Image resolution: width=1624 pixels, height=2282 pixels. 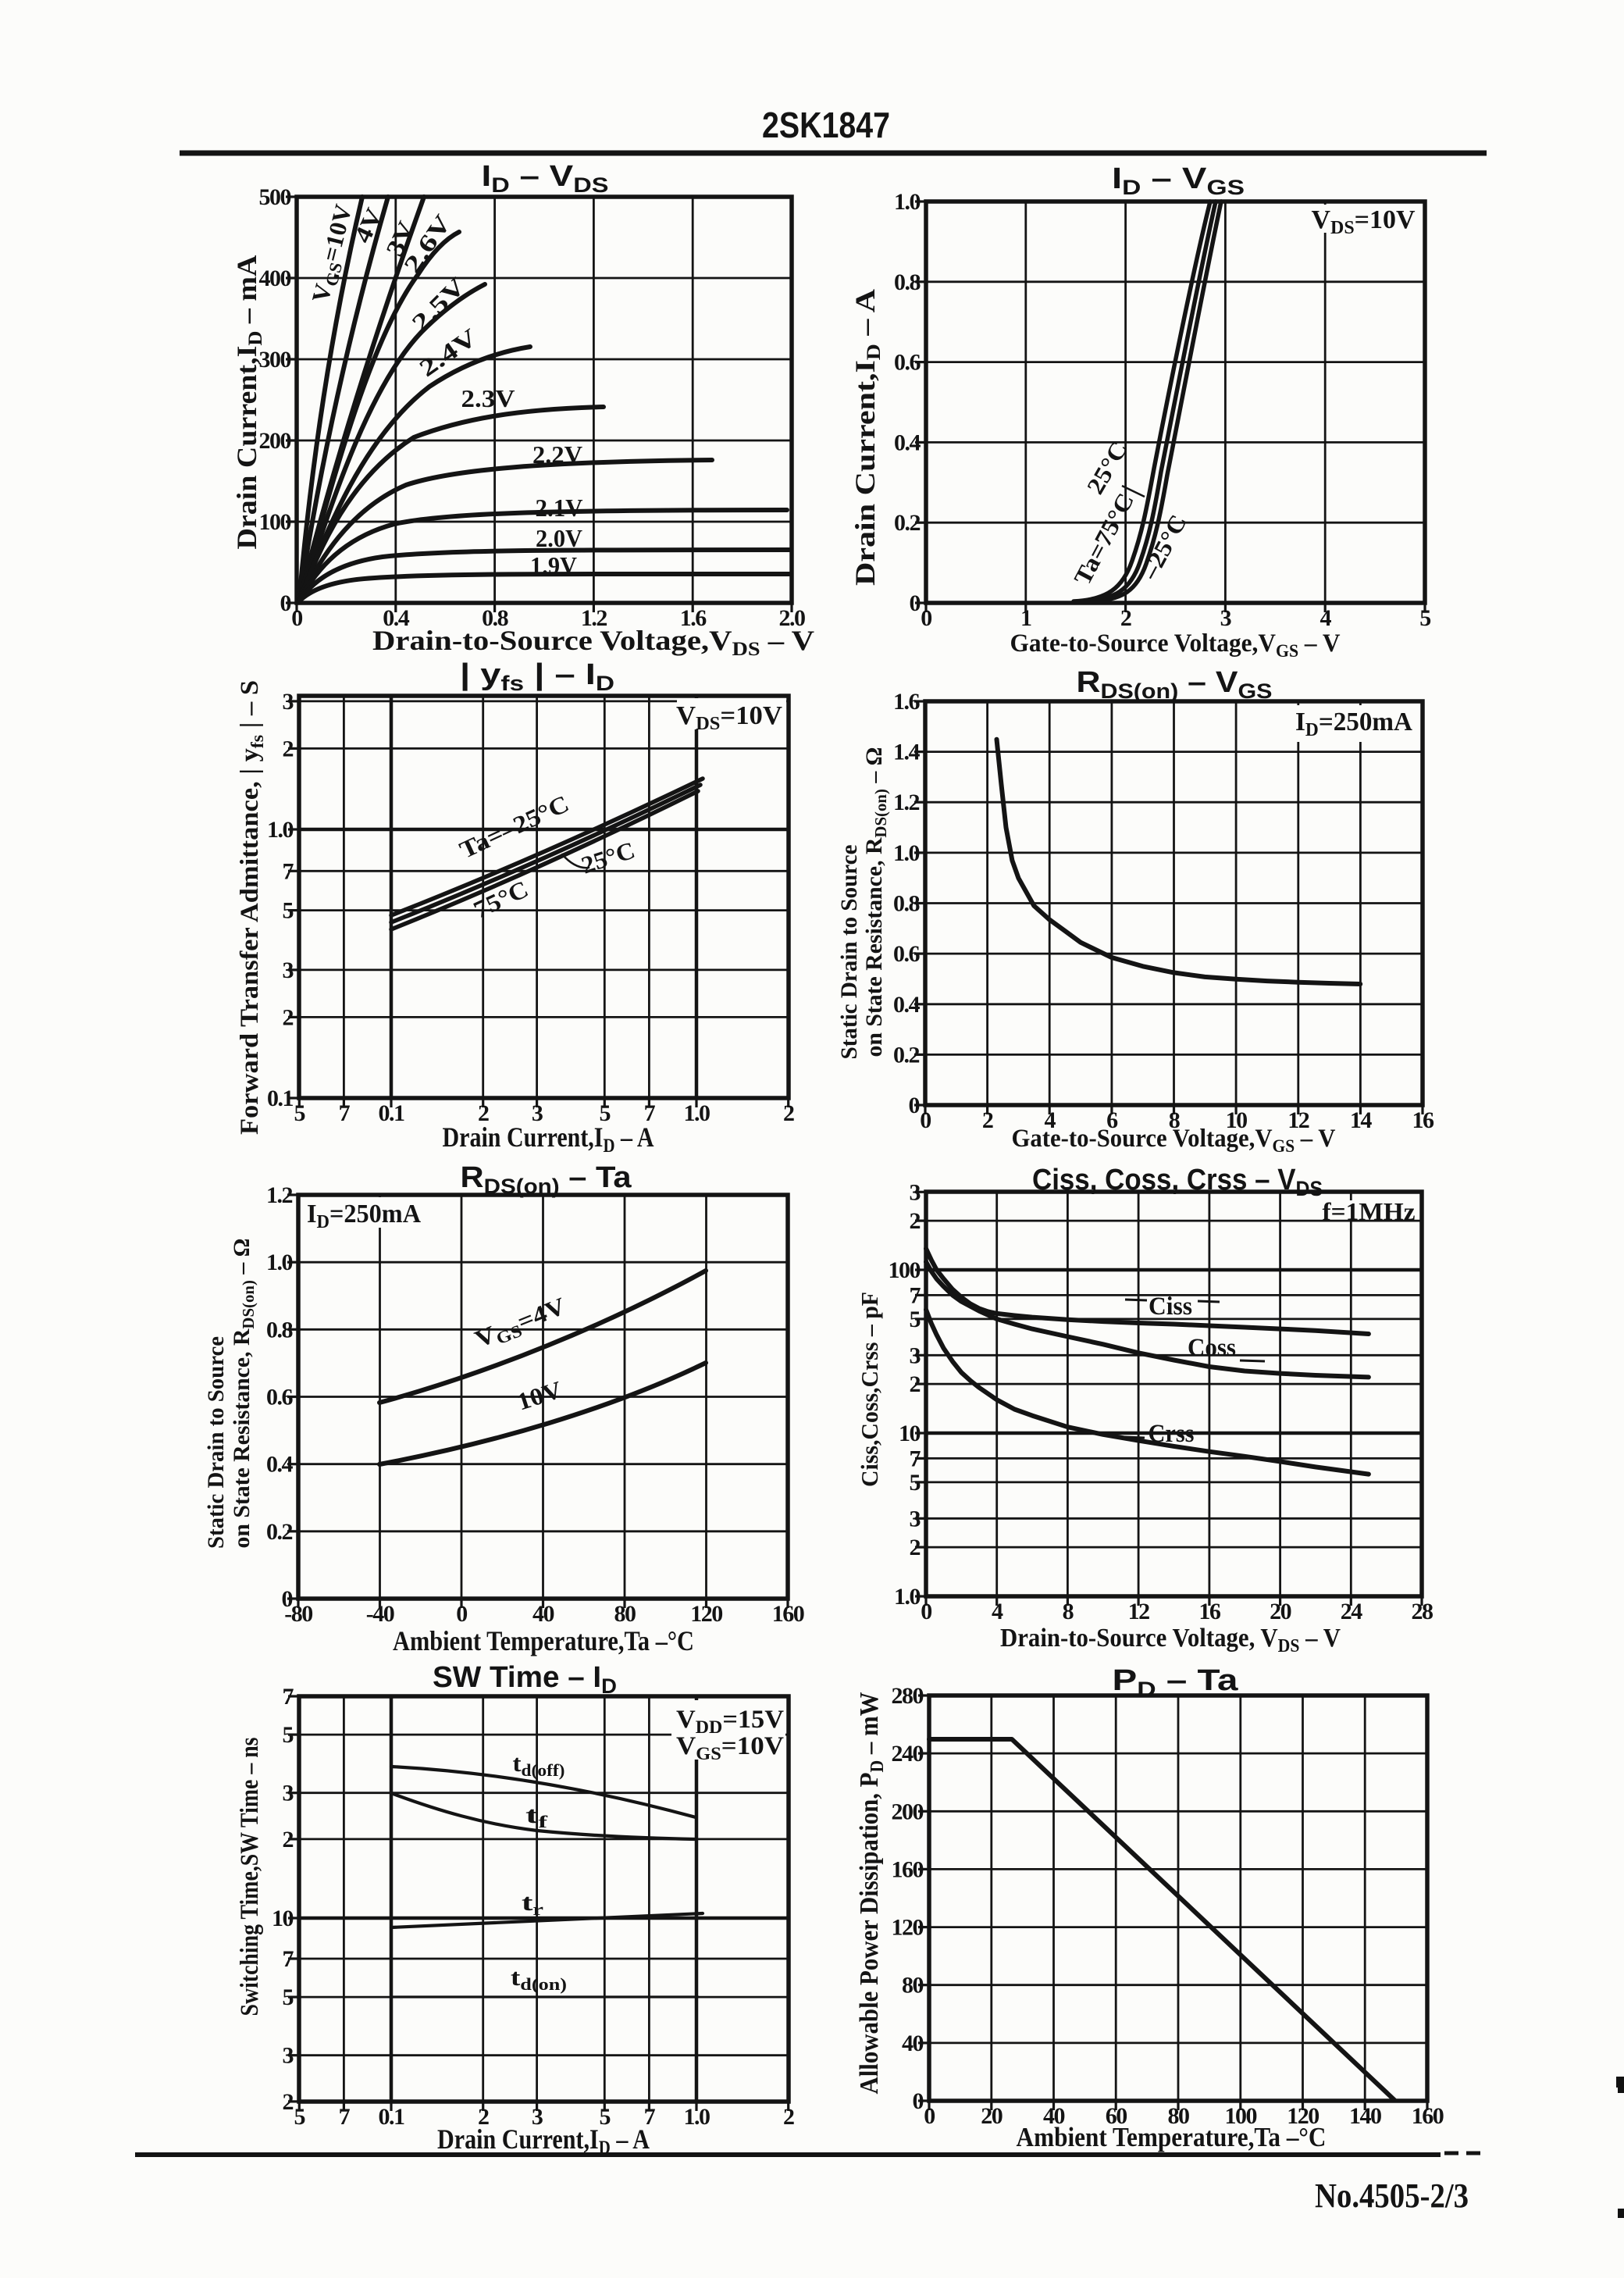 I want to click on svg-text: 280, so click(x=908, y=1696).